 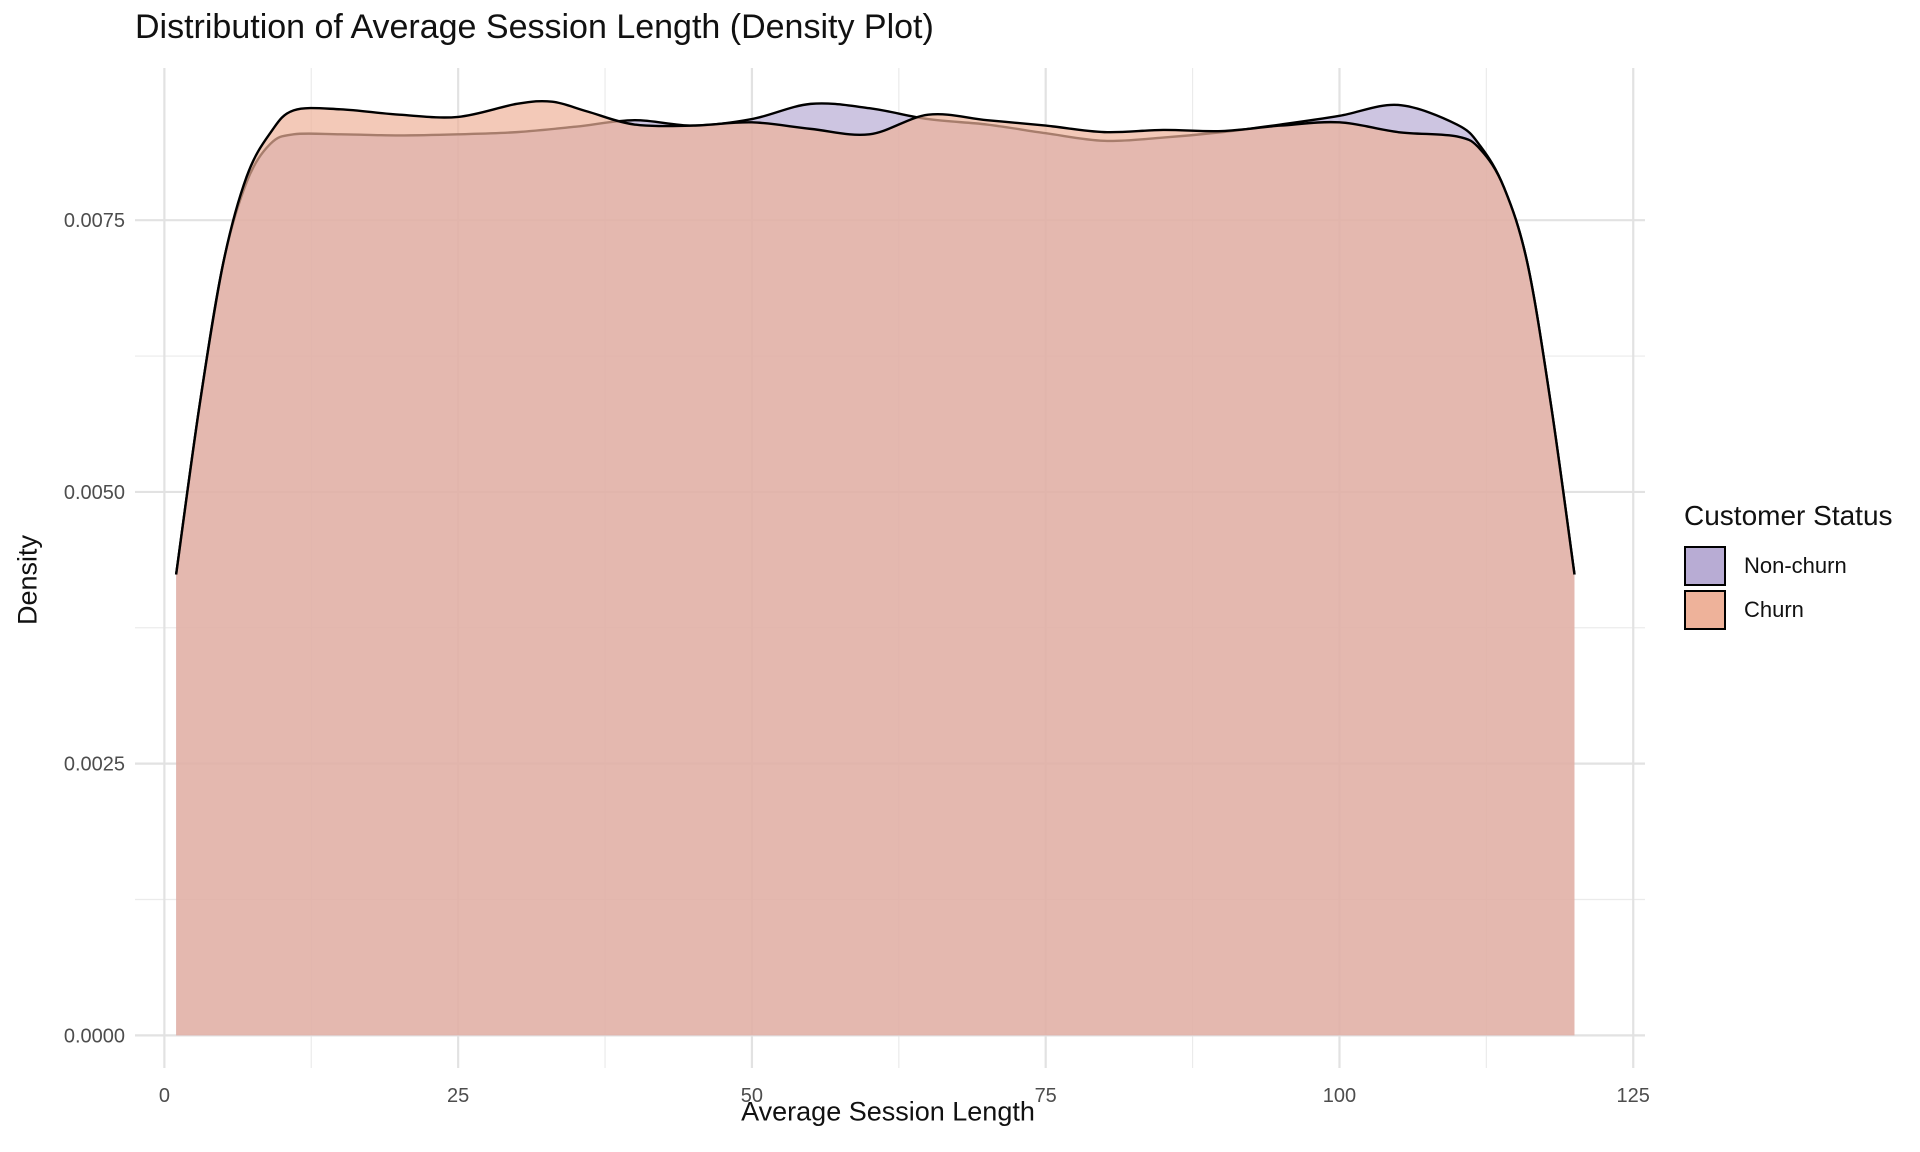 I want to click on legend-label-non-churn: Non-churn, so click(x=1795, y=565).